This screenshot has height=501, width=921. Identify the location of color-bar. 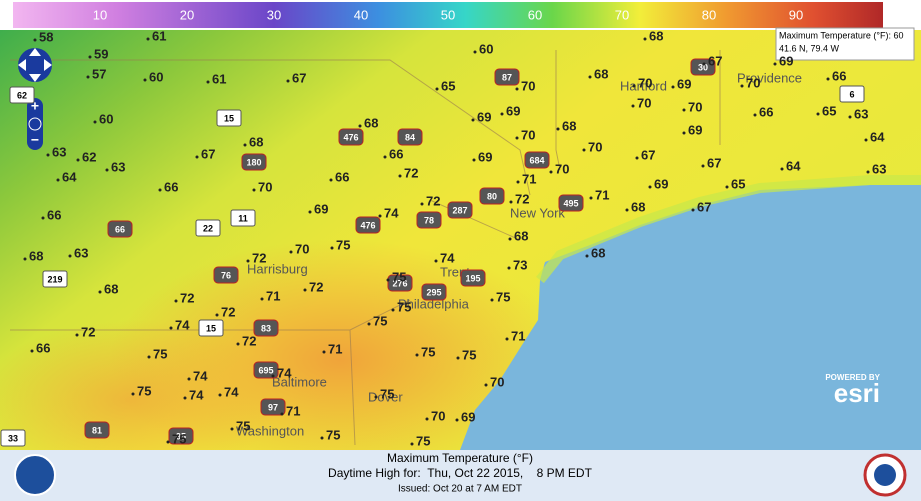
(448, 15).